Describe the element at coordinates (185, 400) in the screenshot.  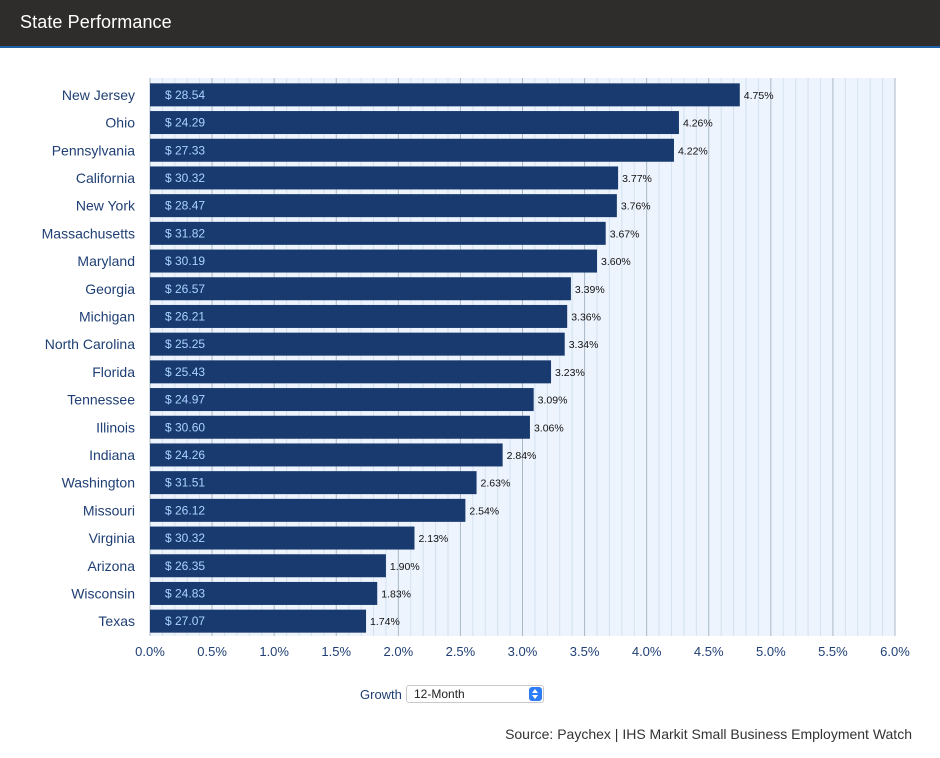
I see `bar-value-label: $ 24.97` at that location.